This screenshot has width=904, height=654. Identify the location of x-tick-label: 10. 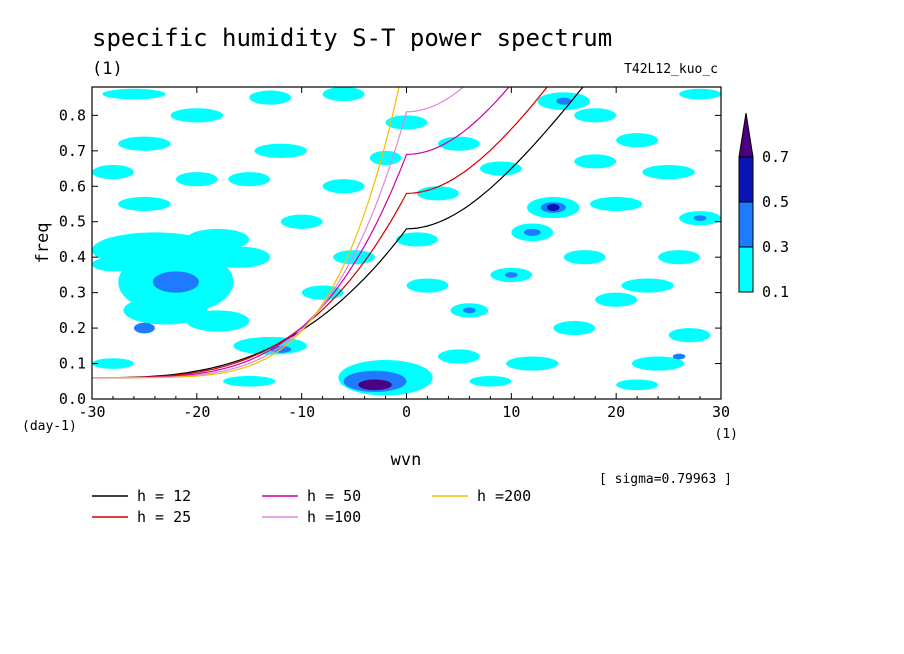
(511, 412).